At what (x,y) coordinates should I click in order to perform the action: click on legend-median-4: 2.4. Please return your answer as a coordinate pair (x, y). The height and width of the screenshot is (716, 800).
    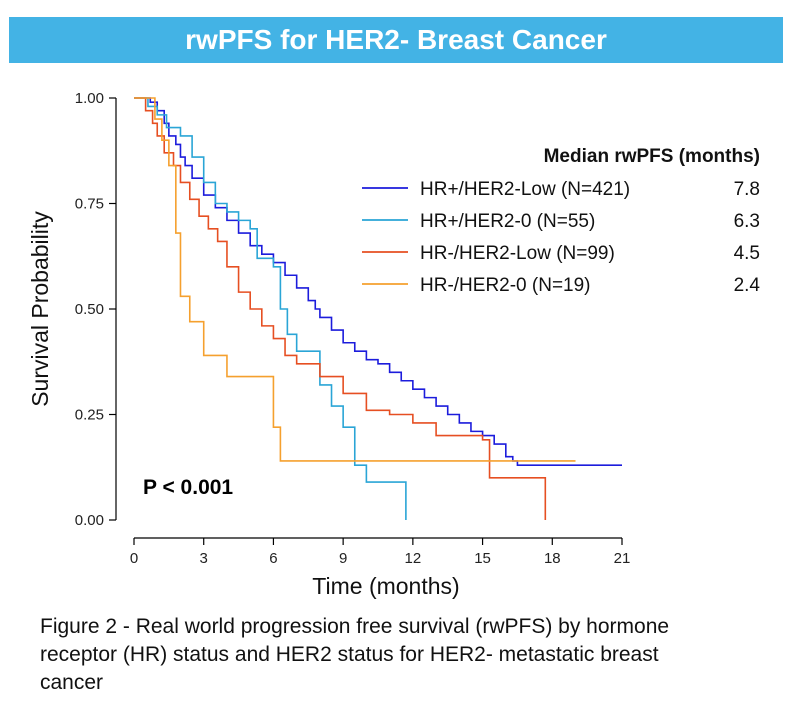
    Looking at the image, I should click on (747, 285).